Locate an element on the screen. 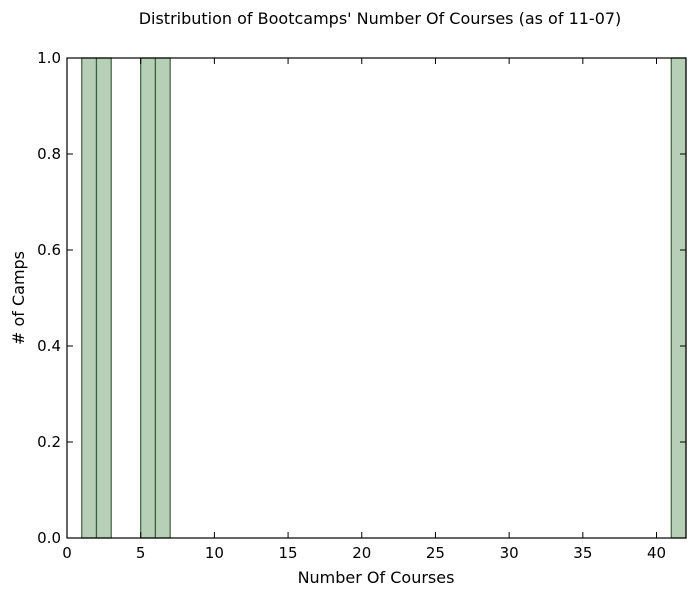 Image resolution: width=696 pixels, height=600 pixels. x-tick-label-8: 40 is located at coordinates (656, 553).